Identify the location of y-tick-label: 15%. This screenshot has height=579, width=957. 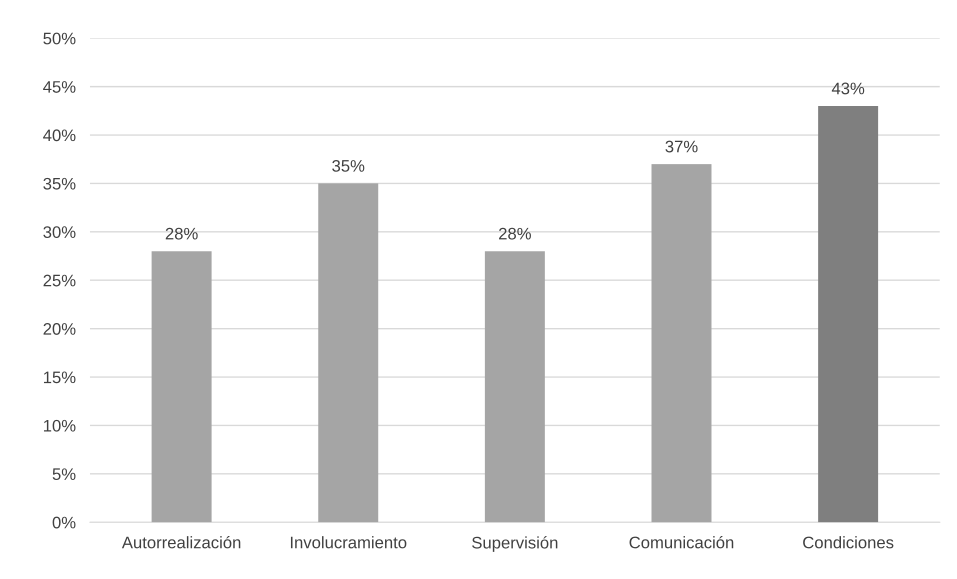
(60, 378).